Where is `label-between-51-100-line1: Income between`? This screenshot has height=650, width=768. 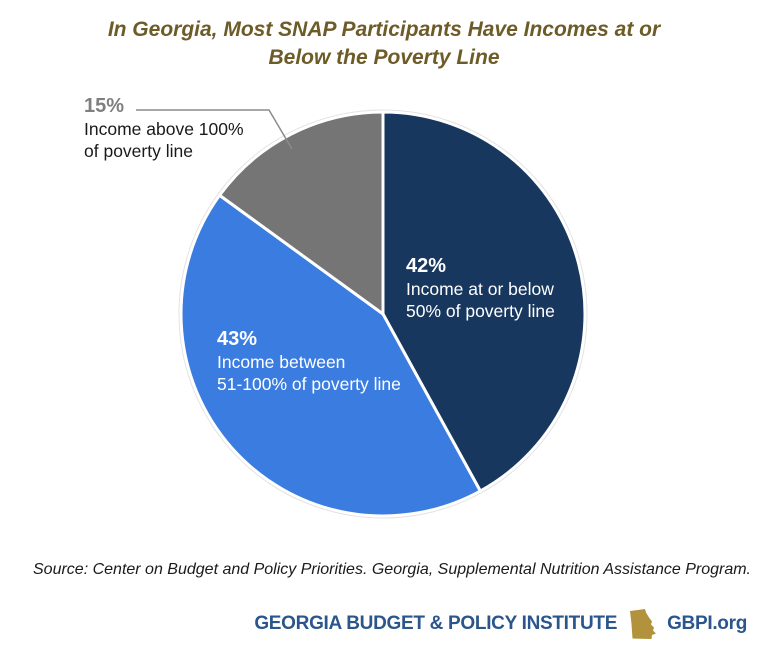
label-between-51-100-line1: Income between is located at coordinates (281, 362).